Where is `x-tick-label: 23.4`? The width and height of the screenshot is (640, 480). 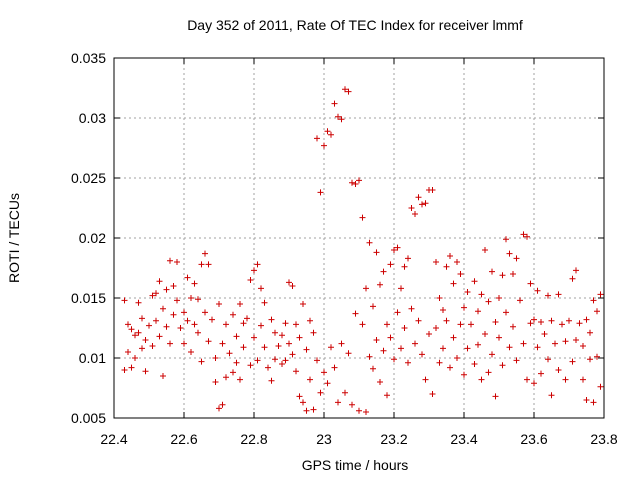
x-tick-label: 23.4 is located at coordinates (463, 439).